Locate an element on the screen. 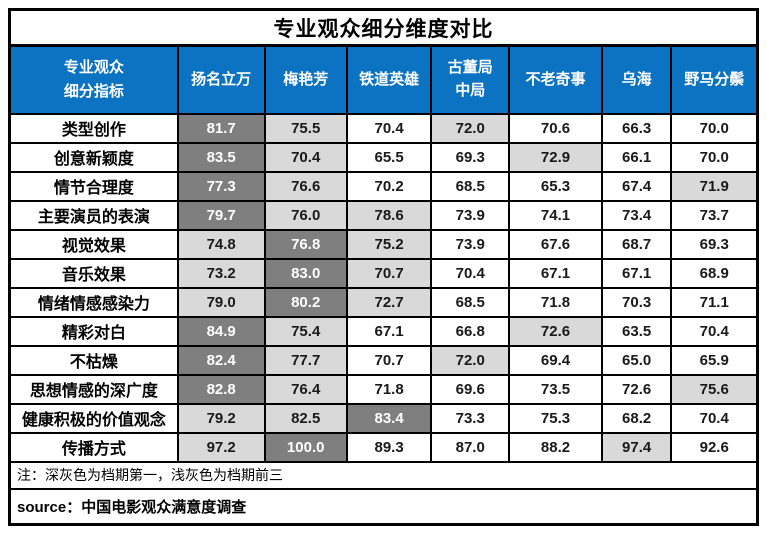  value-cell: 92.6 is located at coordinates (714, 447).